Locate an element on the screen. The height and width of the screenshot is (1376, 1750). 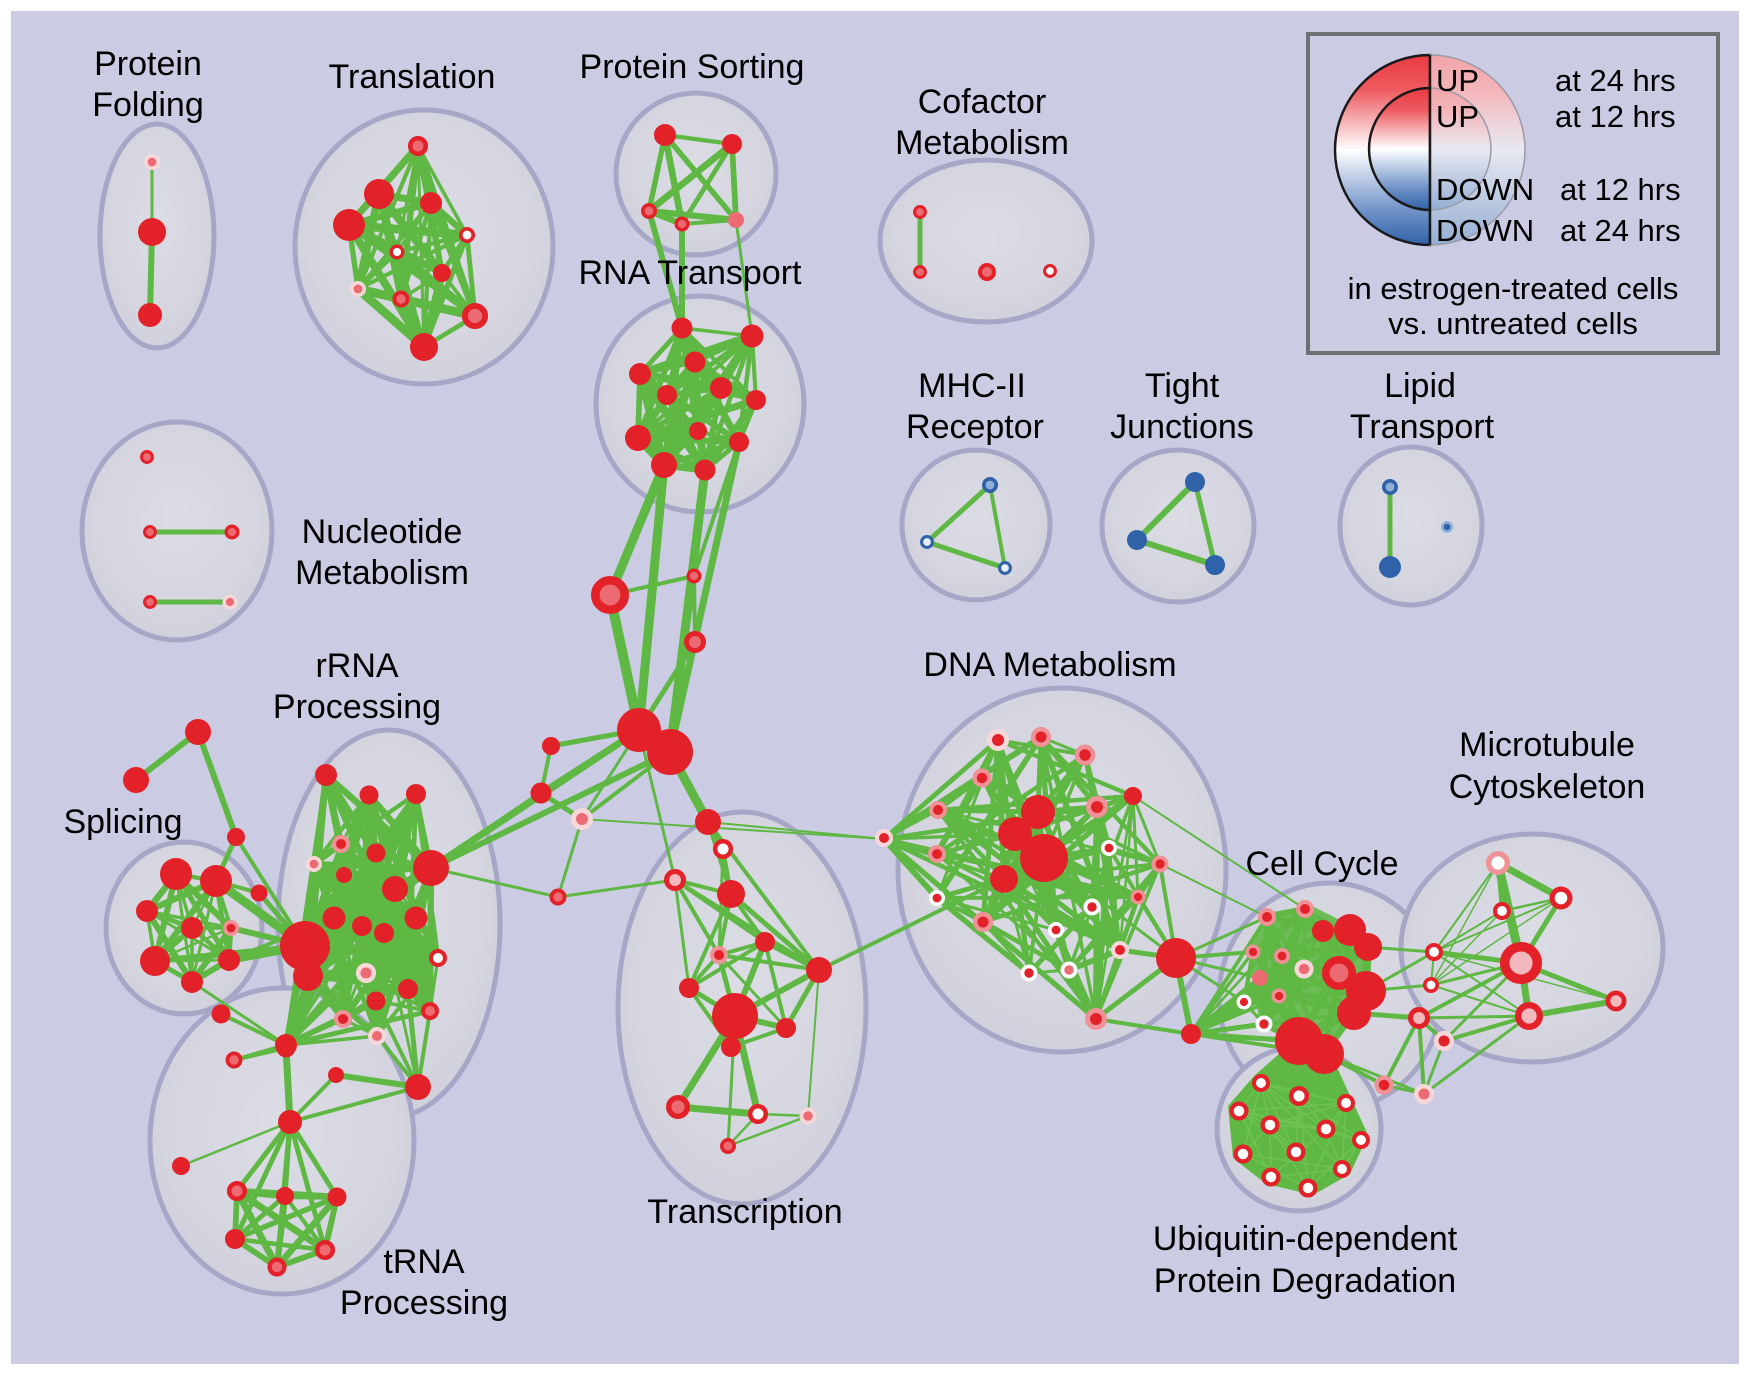
svg-text: Receptor is located at coordinates (975, 427).